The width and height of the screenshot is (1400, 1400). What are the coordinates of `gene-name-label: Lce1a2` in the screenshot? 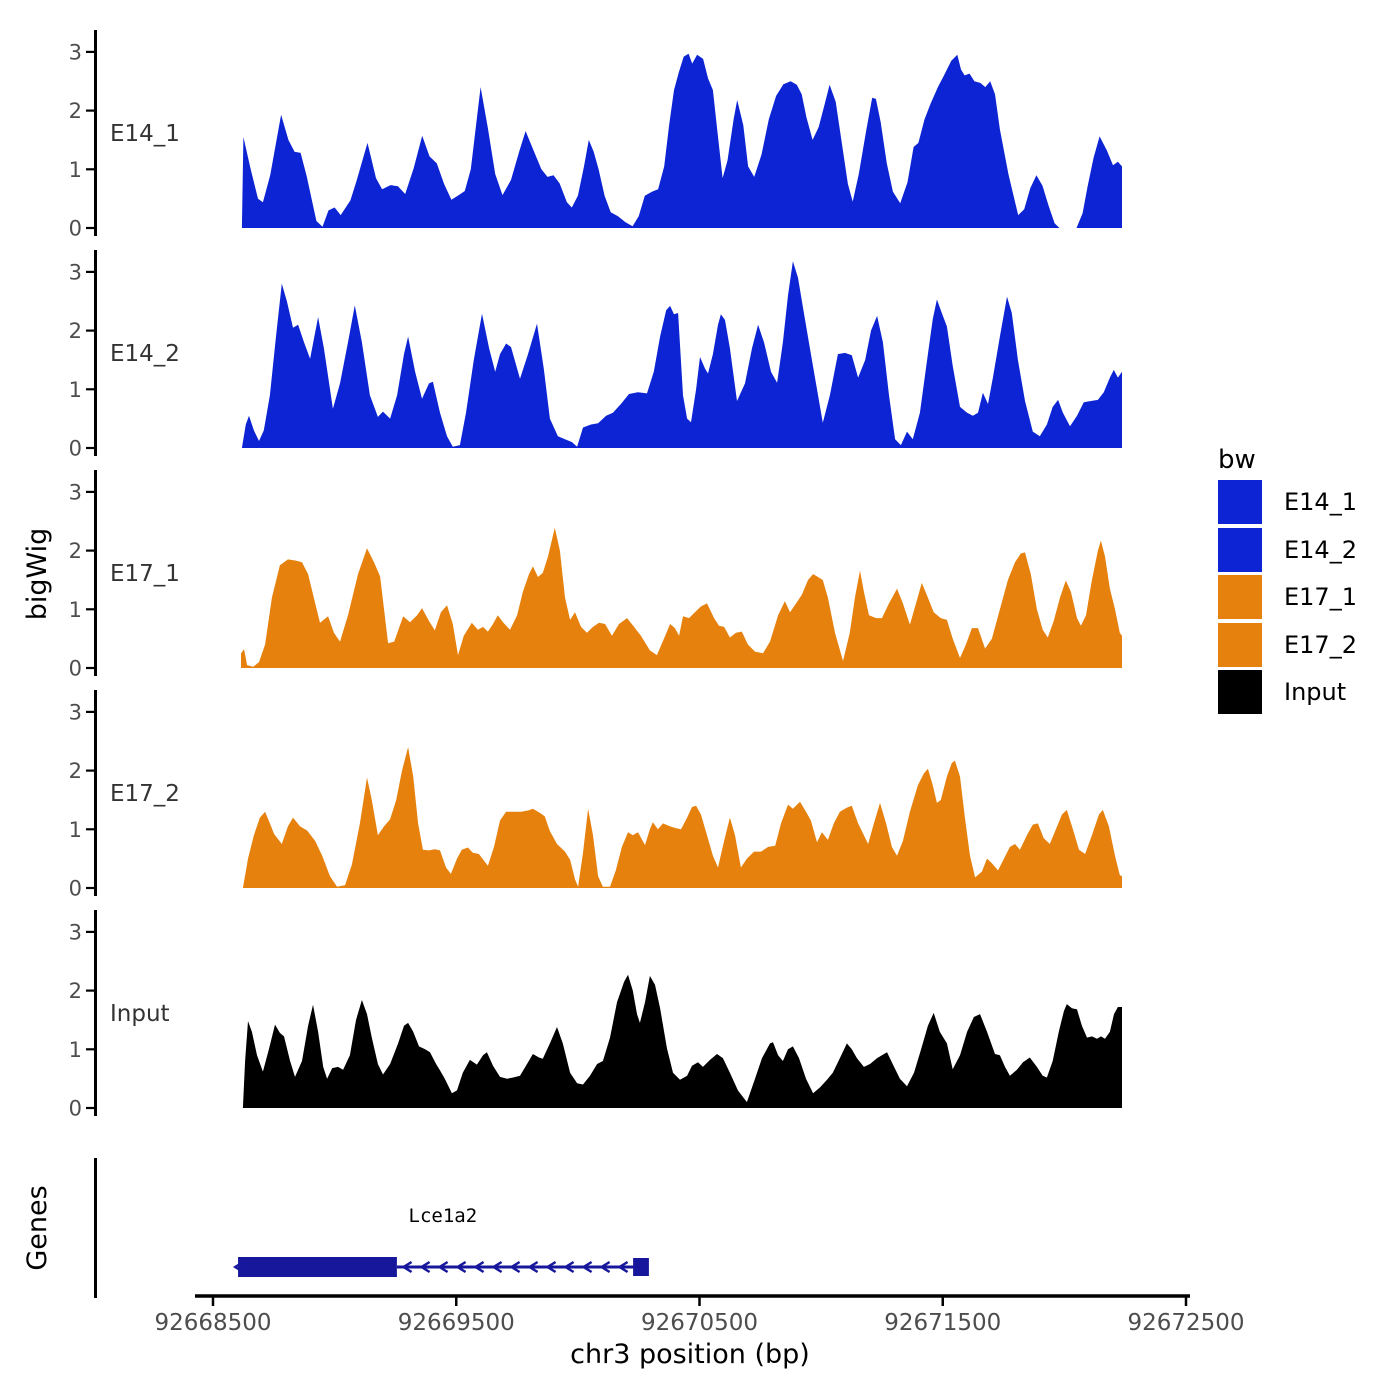 It's located at (443, 1216).